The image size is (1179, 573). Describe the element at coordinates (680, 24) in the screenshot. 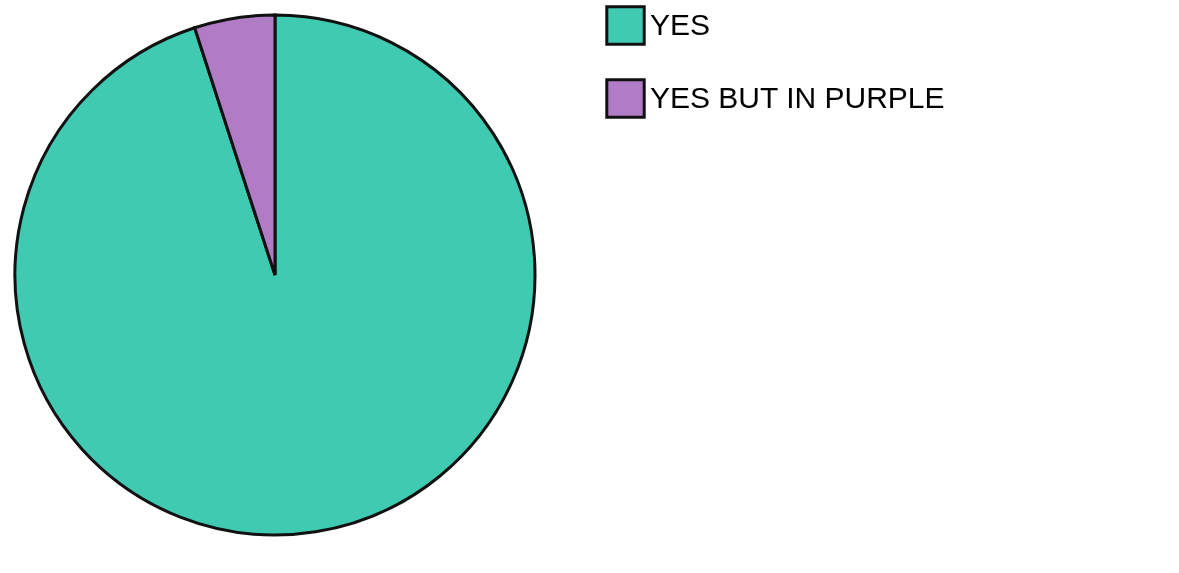

I see `legend-label: YES` at that location.